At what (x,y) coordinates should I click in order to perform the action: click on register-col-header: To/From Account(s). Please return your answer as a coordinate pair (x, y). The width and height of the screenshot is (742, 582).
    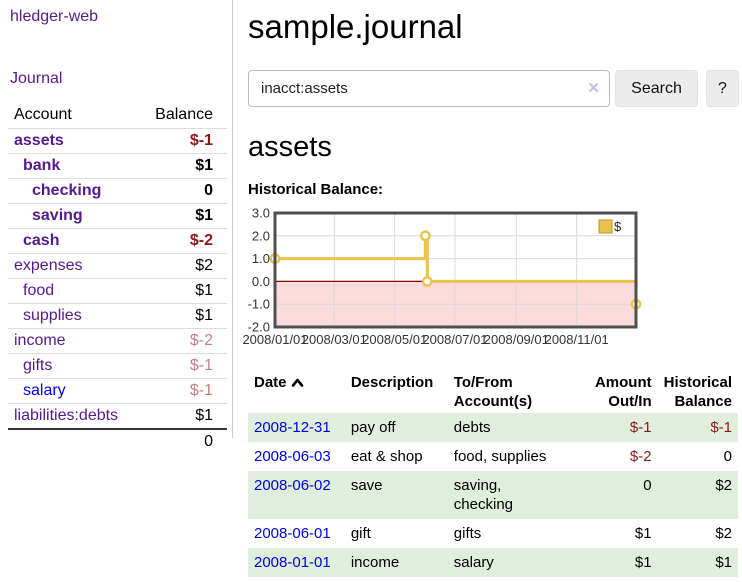
    Looking at the image, I should click on (493, 392).